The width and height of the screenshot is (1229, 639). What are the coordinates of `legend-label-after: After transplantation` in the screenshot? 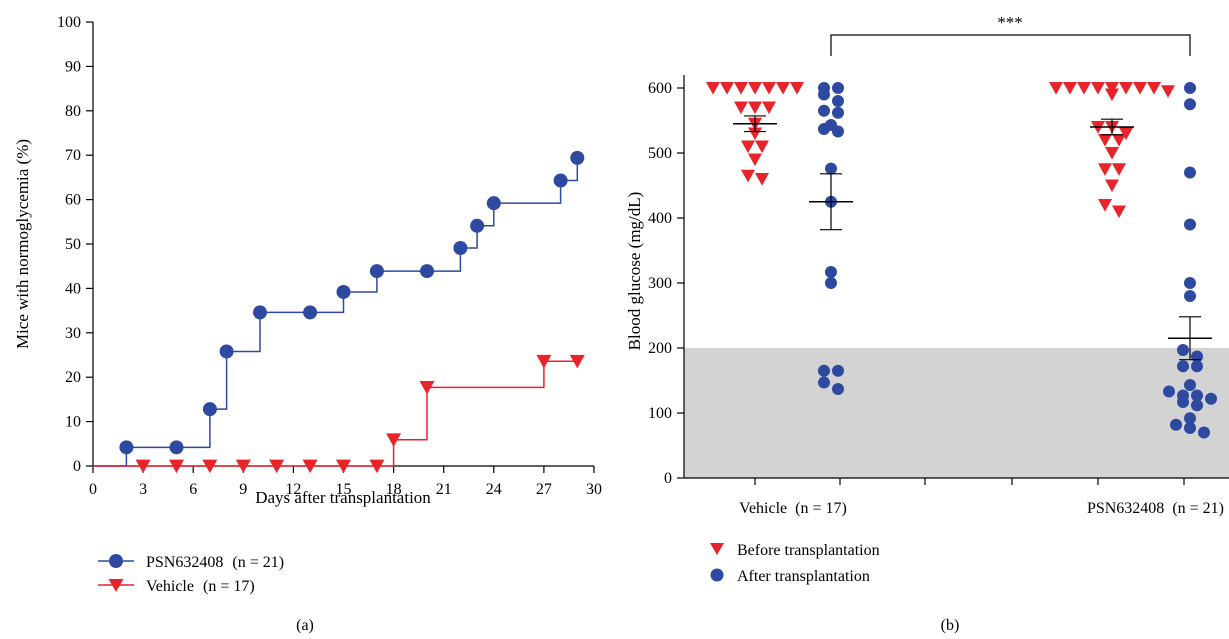 It's located at (803, 576).